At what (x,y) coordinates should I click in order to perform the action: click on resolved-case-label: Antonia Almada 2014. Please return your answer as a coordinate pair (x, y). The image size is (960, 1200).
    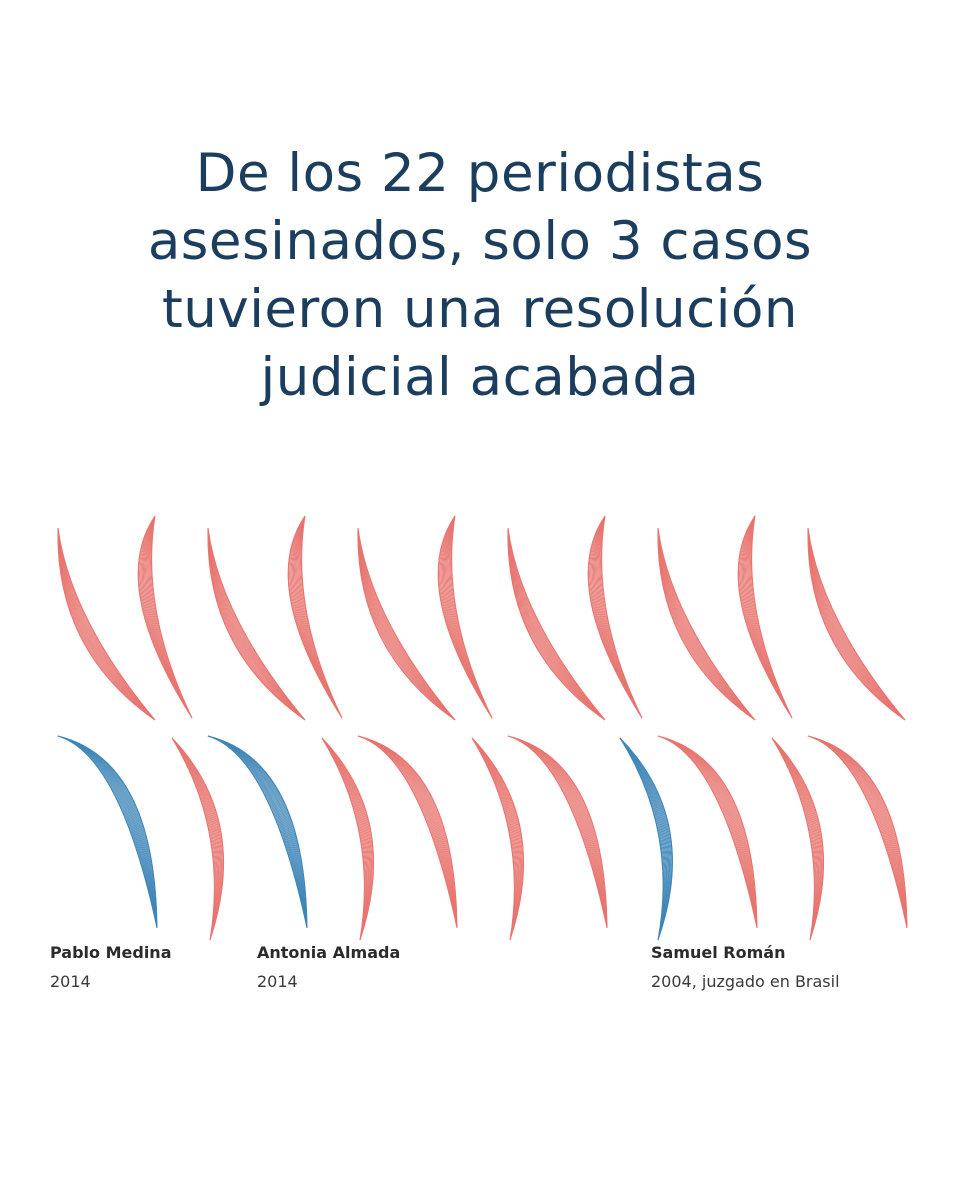
    Looking at the image, I should click on (328, 967).